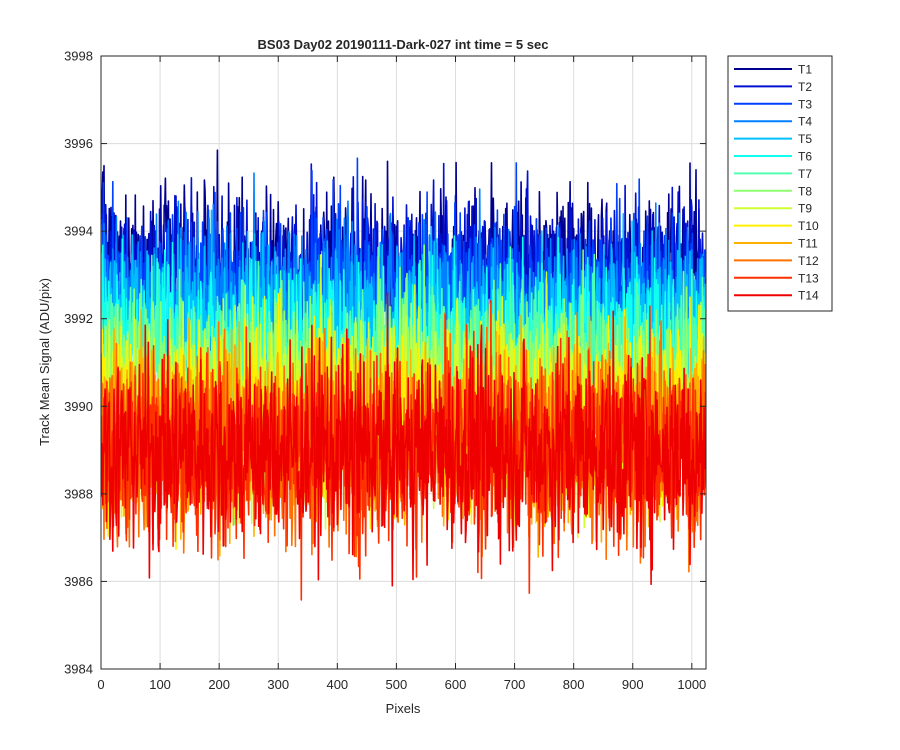  Describe the element at coordinates (515, 684) in the screenshot. I see `x-tick-label: 700` at that location.